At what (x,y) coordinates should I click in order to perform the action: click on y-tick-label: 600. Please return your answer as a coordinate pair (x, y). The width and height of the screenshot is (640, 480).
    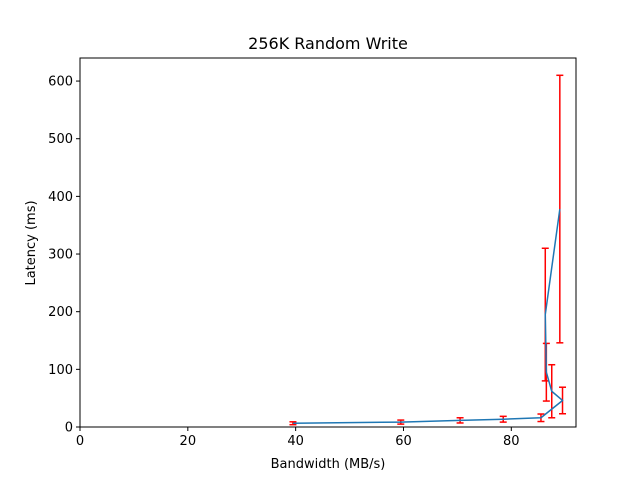
    Looking at the image, I should click on (60, 82).